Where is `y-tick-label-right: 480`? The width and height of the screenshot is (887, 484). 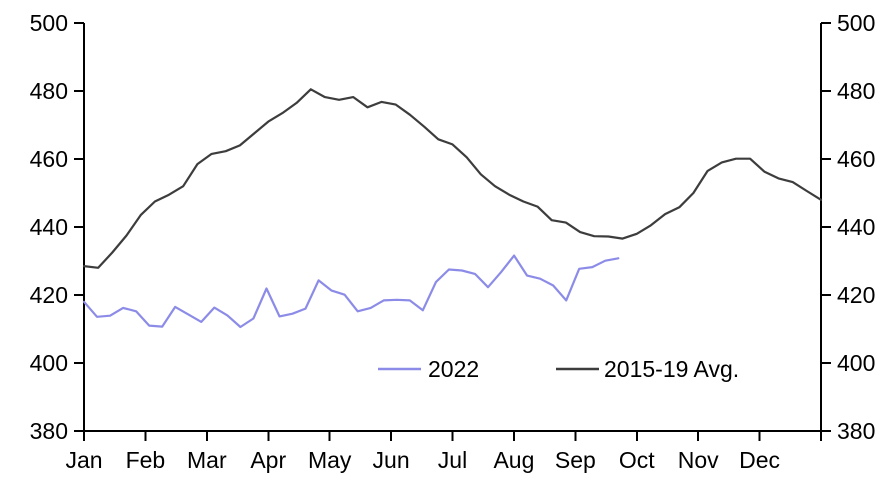 y-tick-label-right: 480 is located at coordinates (856, 91).